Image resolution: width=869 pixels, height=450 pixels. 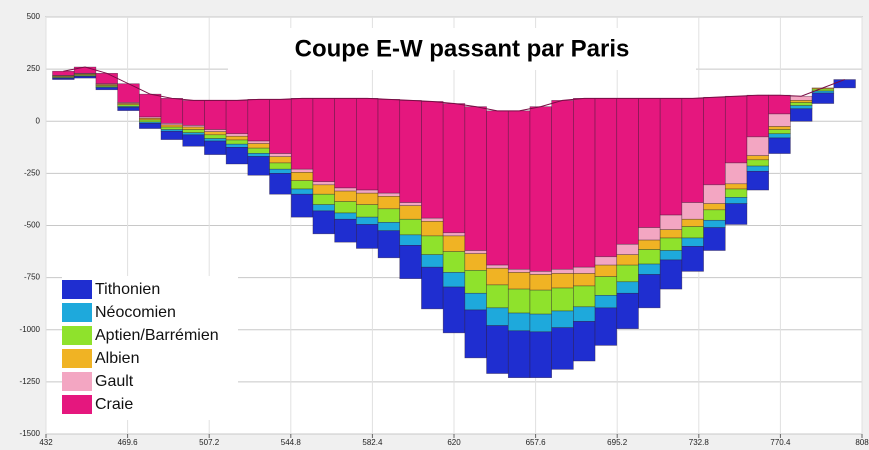 What do you see at coordinates (780, 442) in the screenshot?
I see `x-tick-label: 770.4` at bounding box center [780, 442].